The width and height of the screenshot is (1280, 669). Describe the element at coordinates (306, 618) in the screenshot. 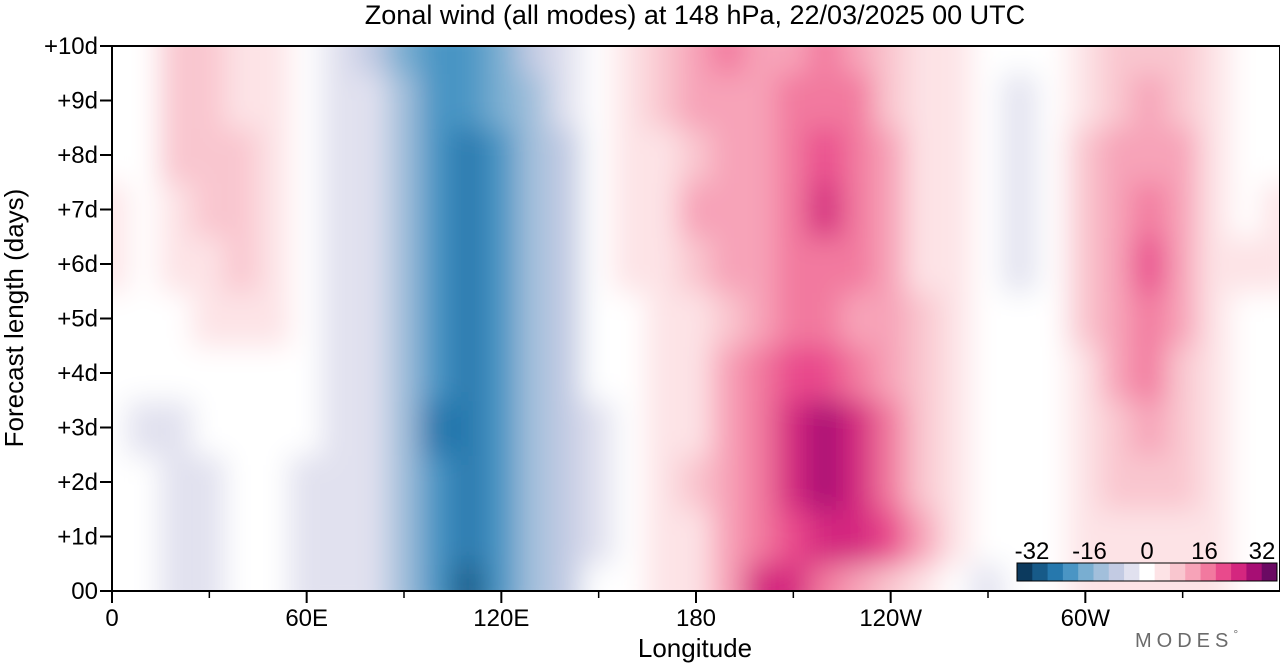

I see `x-tick-label: 60E` at that location.